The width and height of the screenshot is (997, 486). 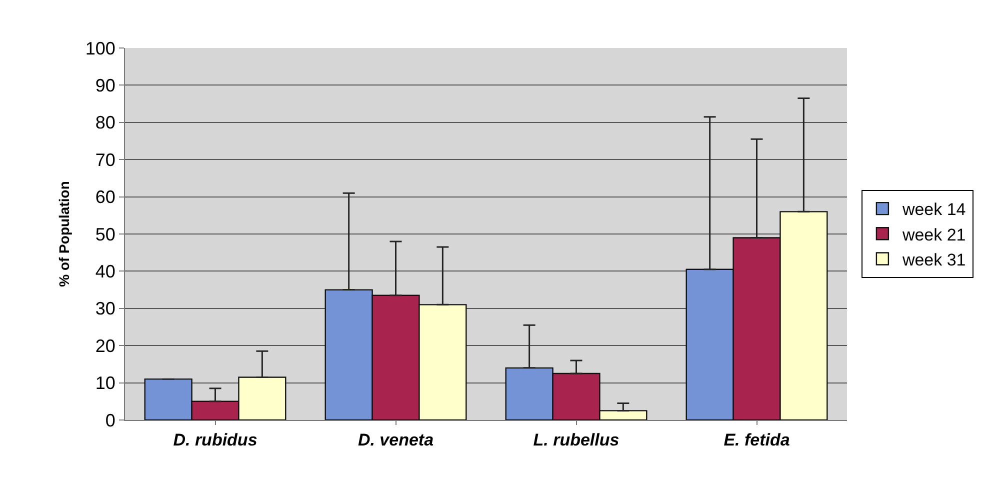 What do you see at coordinates (105, 308) in the screenshot?
I see `y-tick-label: 30` at bounding box center [105, 308].